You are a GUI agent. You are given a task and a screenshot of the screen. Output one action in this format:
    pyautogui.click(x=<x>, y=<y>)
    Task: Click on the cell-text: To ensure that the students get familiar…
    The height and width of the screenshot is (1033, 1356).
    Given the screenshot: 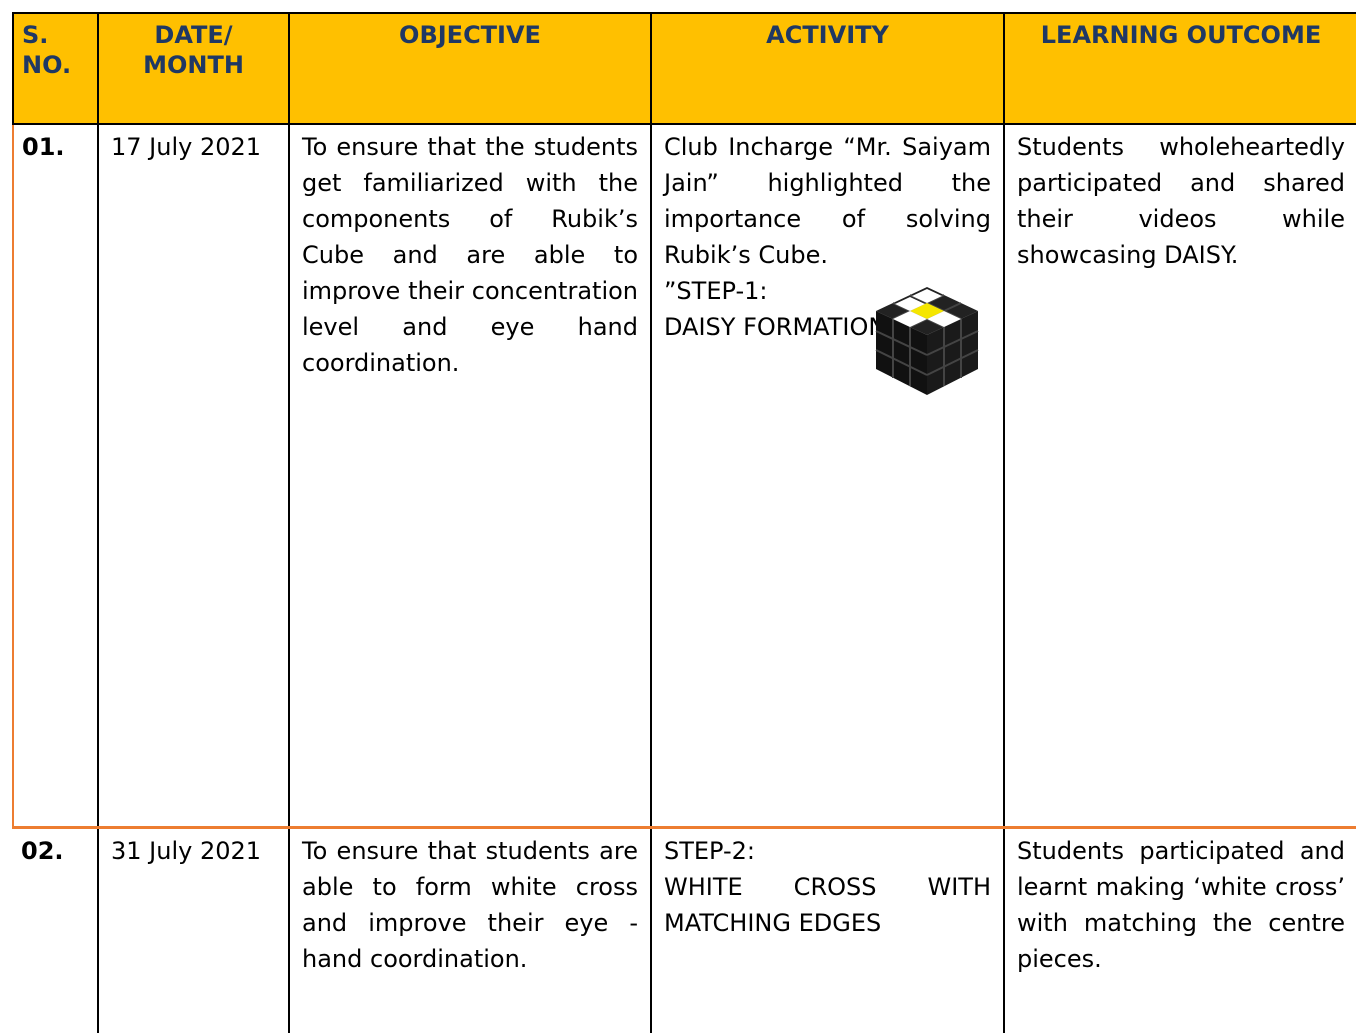 What is the action you would take?
    pyautogui.click(x=470, y=255)
    